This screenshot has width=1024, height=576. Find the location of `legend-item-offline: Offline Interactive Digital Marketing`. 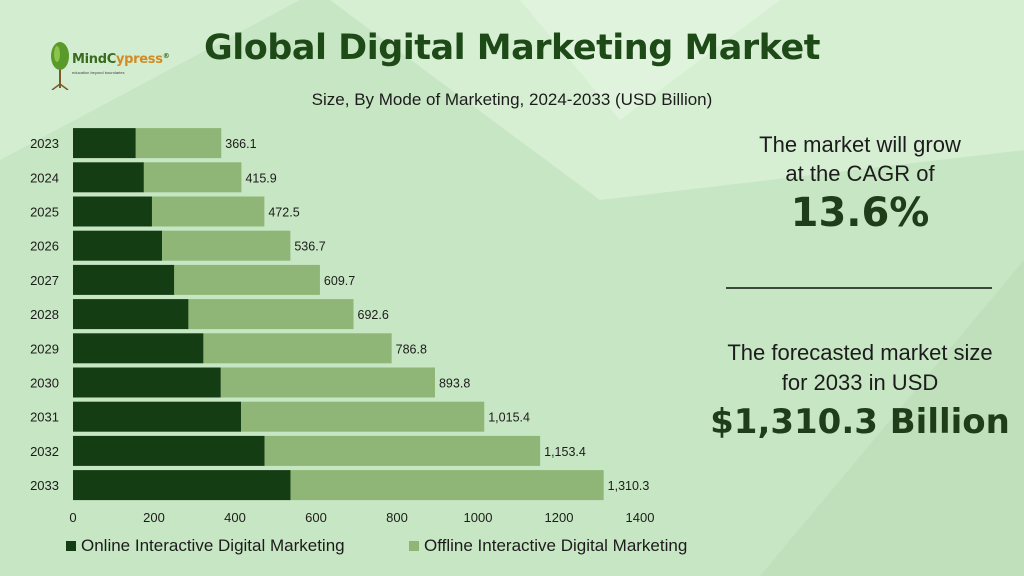

legend-item-offline: Offline Interactive Digital Marketing is located at coordinates (548, 546).